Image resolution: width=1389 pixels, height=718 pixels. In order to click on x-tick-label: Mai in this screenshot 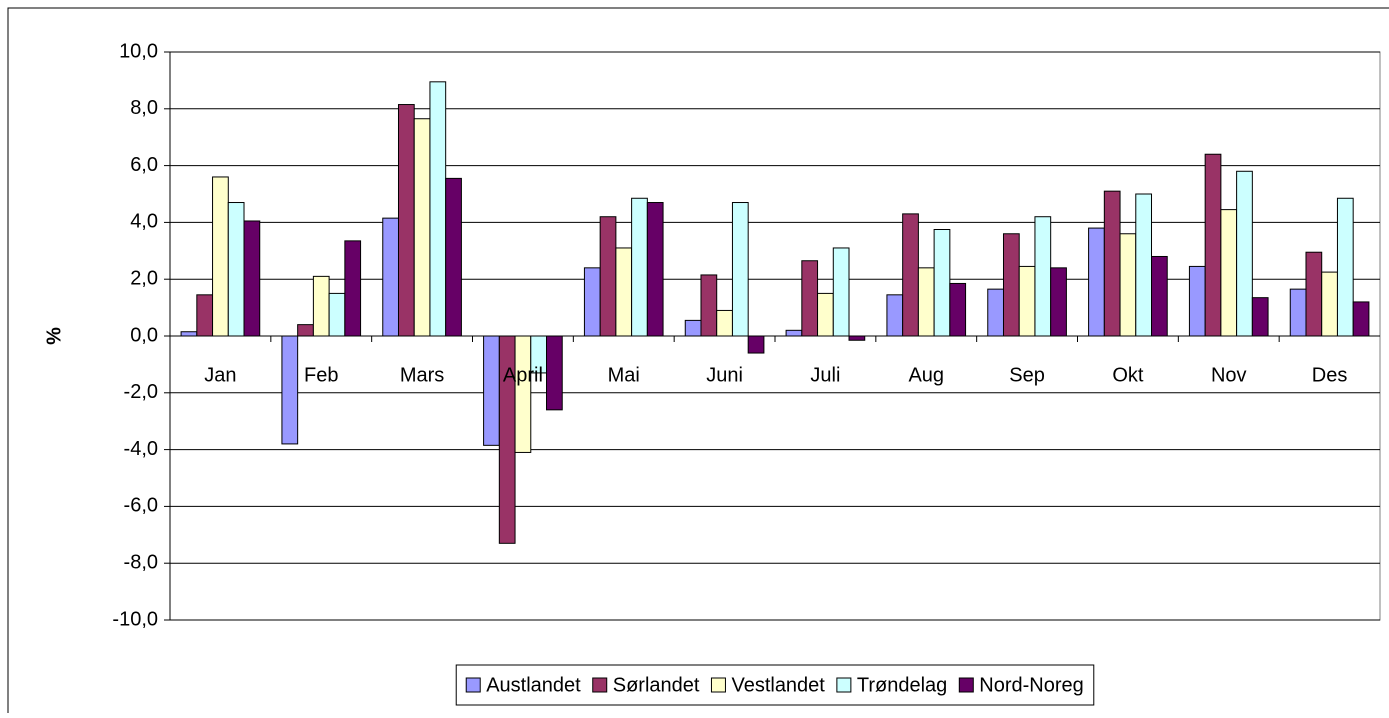, I will do `click(624, 375)`.